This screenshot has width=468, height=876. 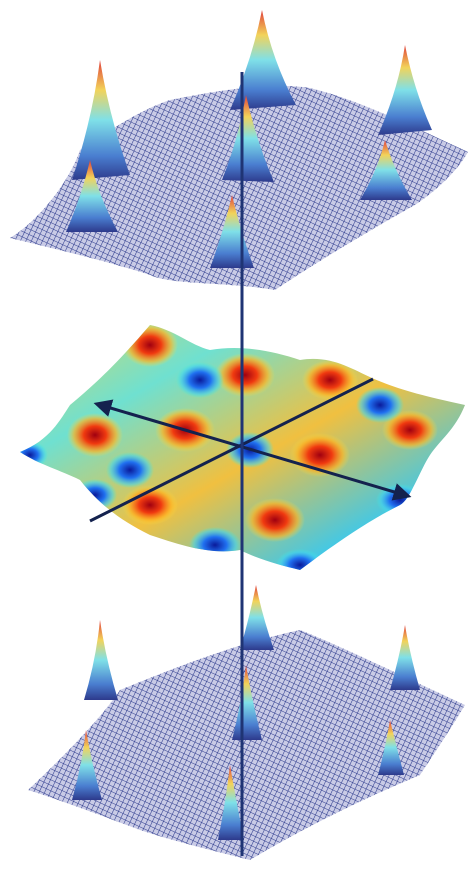 I want to click on axis-arrow, so click(x=252, y=450).